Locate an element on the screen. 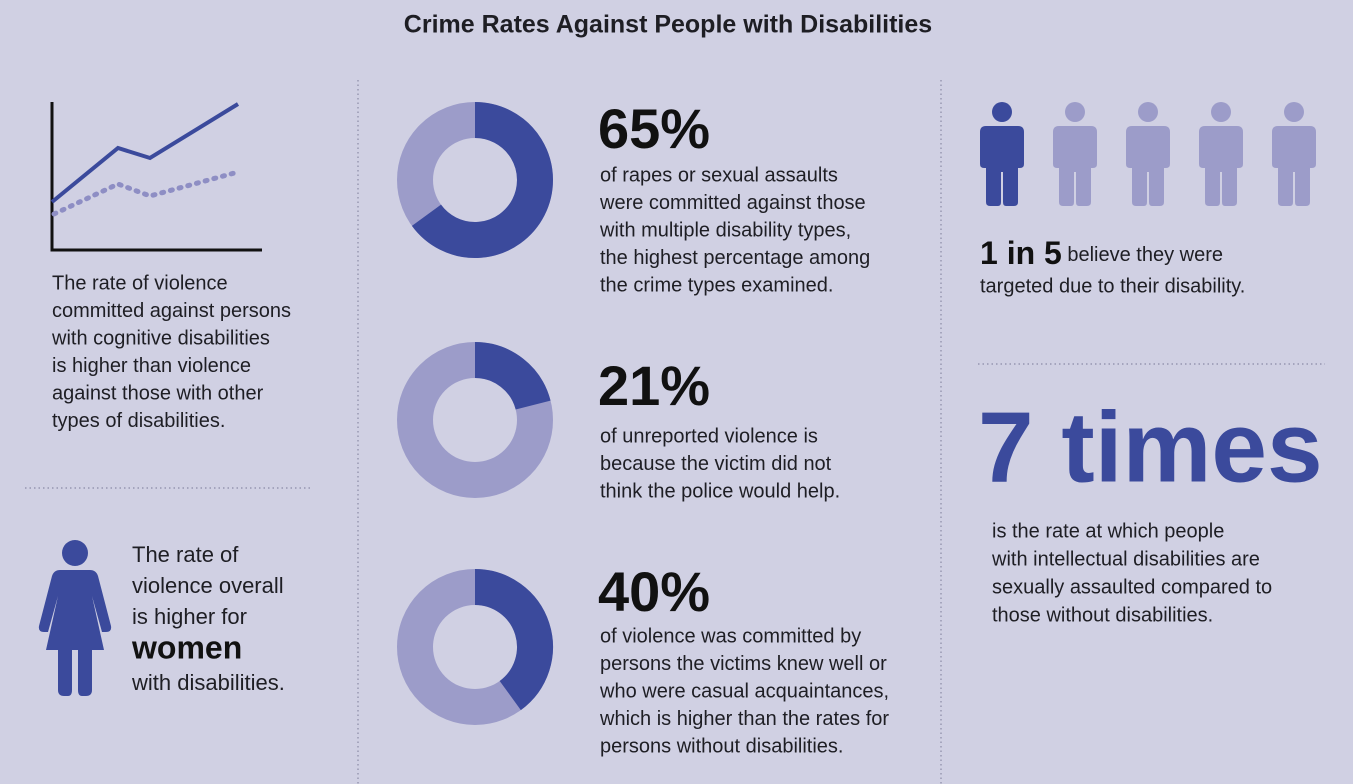  text-line: of rapes or sexual assaults is located at coordinates (719, 175).